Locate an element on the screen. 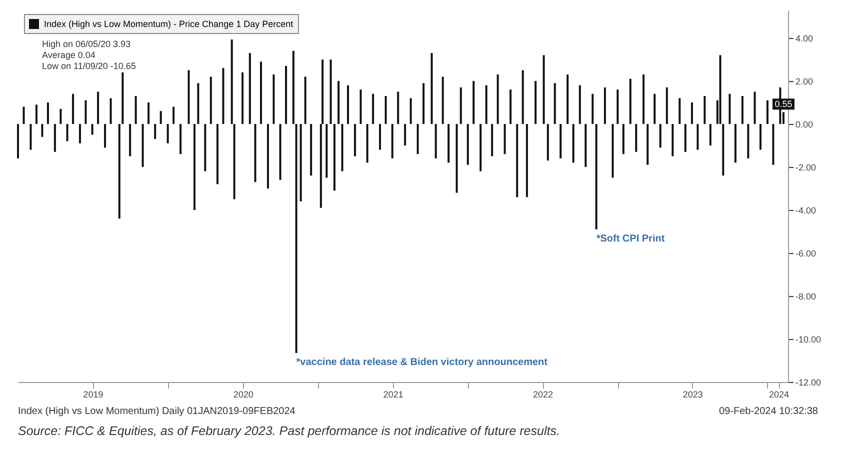 This screenshot has height=451, width=848. x-tick-label: 2023 is located at coordinates (692, 395).